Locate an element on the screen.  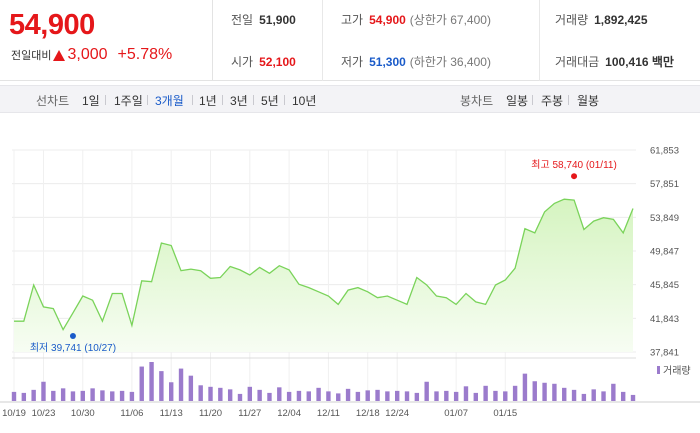
trade-value-stat: 거래대금 100,416 백만 is located at coordinates (614, 61).